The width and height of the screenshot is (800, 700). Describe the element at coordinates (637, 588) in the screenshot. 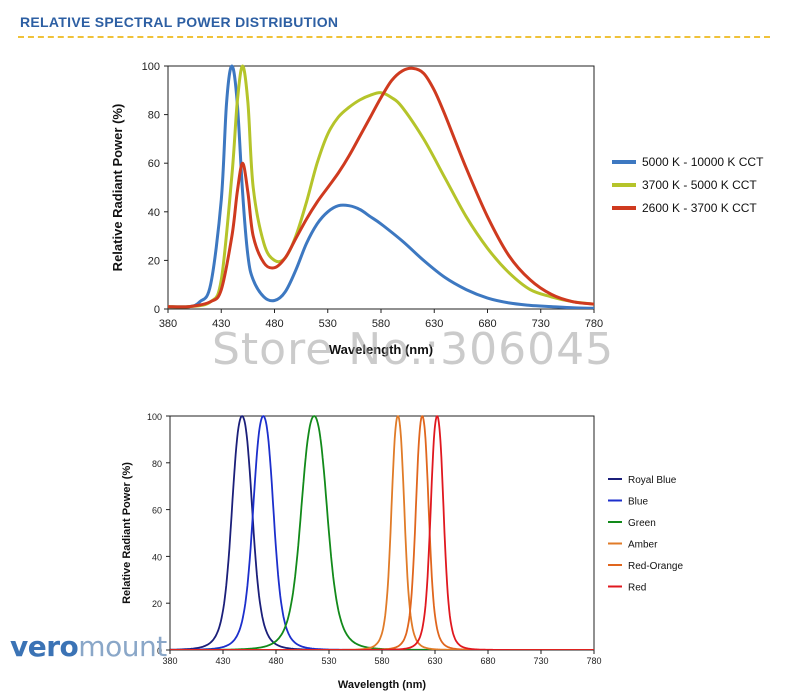

I see `legend-label-red: Red` at that location.